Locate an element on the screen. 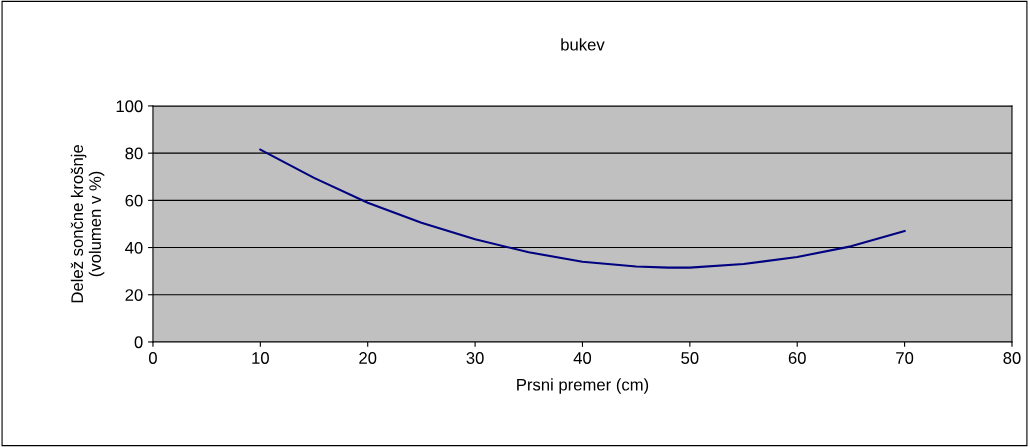  x-tick-label: 0 is located at coordinates (152, 358).